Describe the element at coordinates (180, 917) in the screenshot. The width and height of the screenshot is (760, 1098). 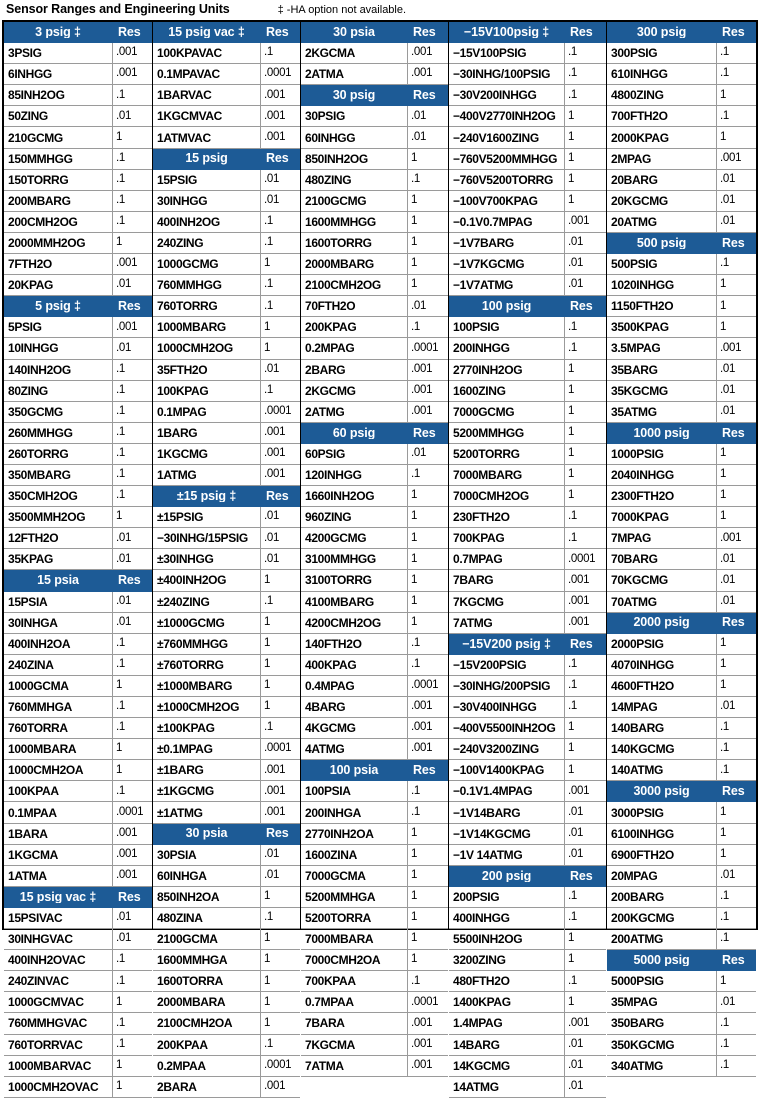
I see `unit-code-cell: 480ZINA` at that location.